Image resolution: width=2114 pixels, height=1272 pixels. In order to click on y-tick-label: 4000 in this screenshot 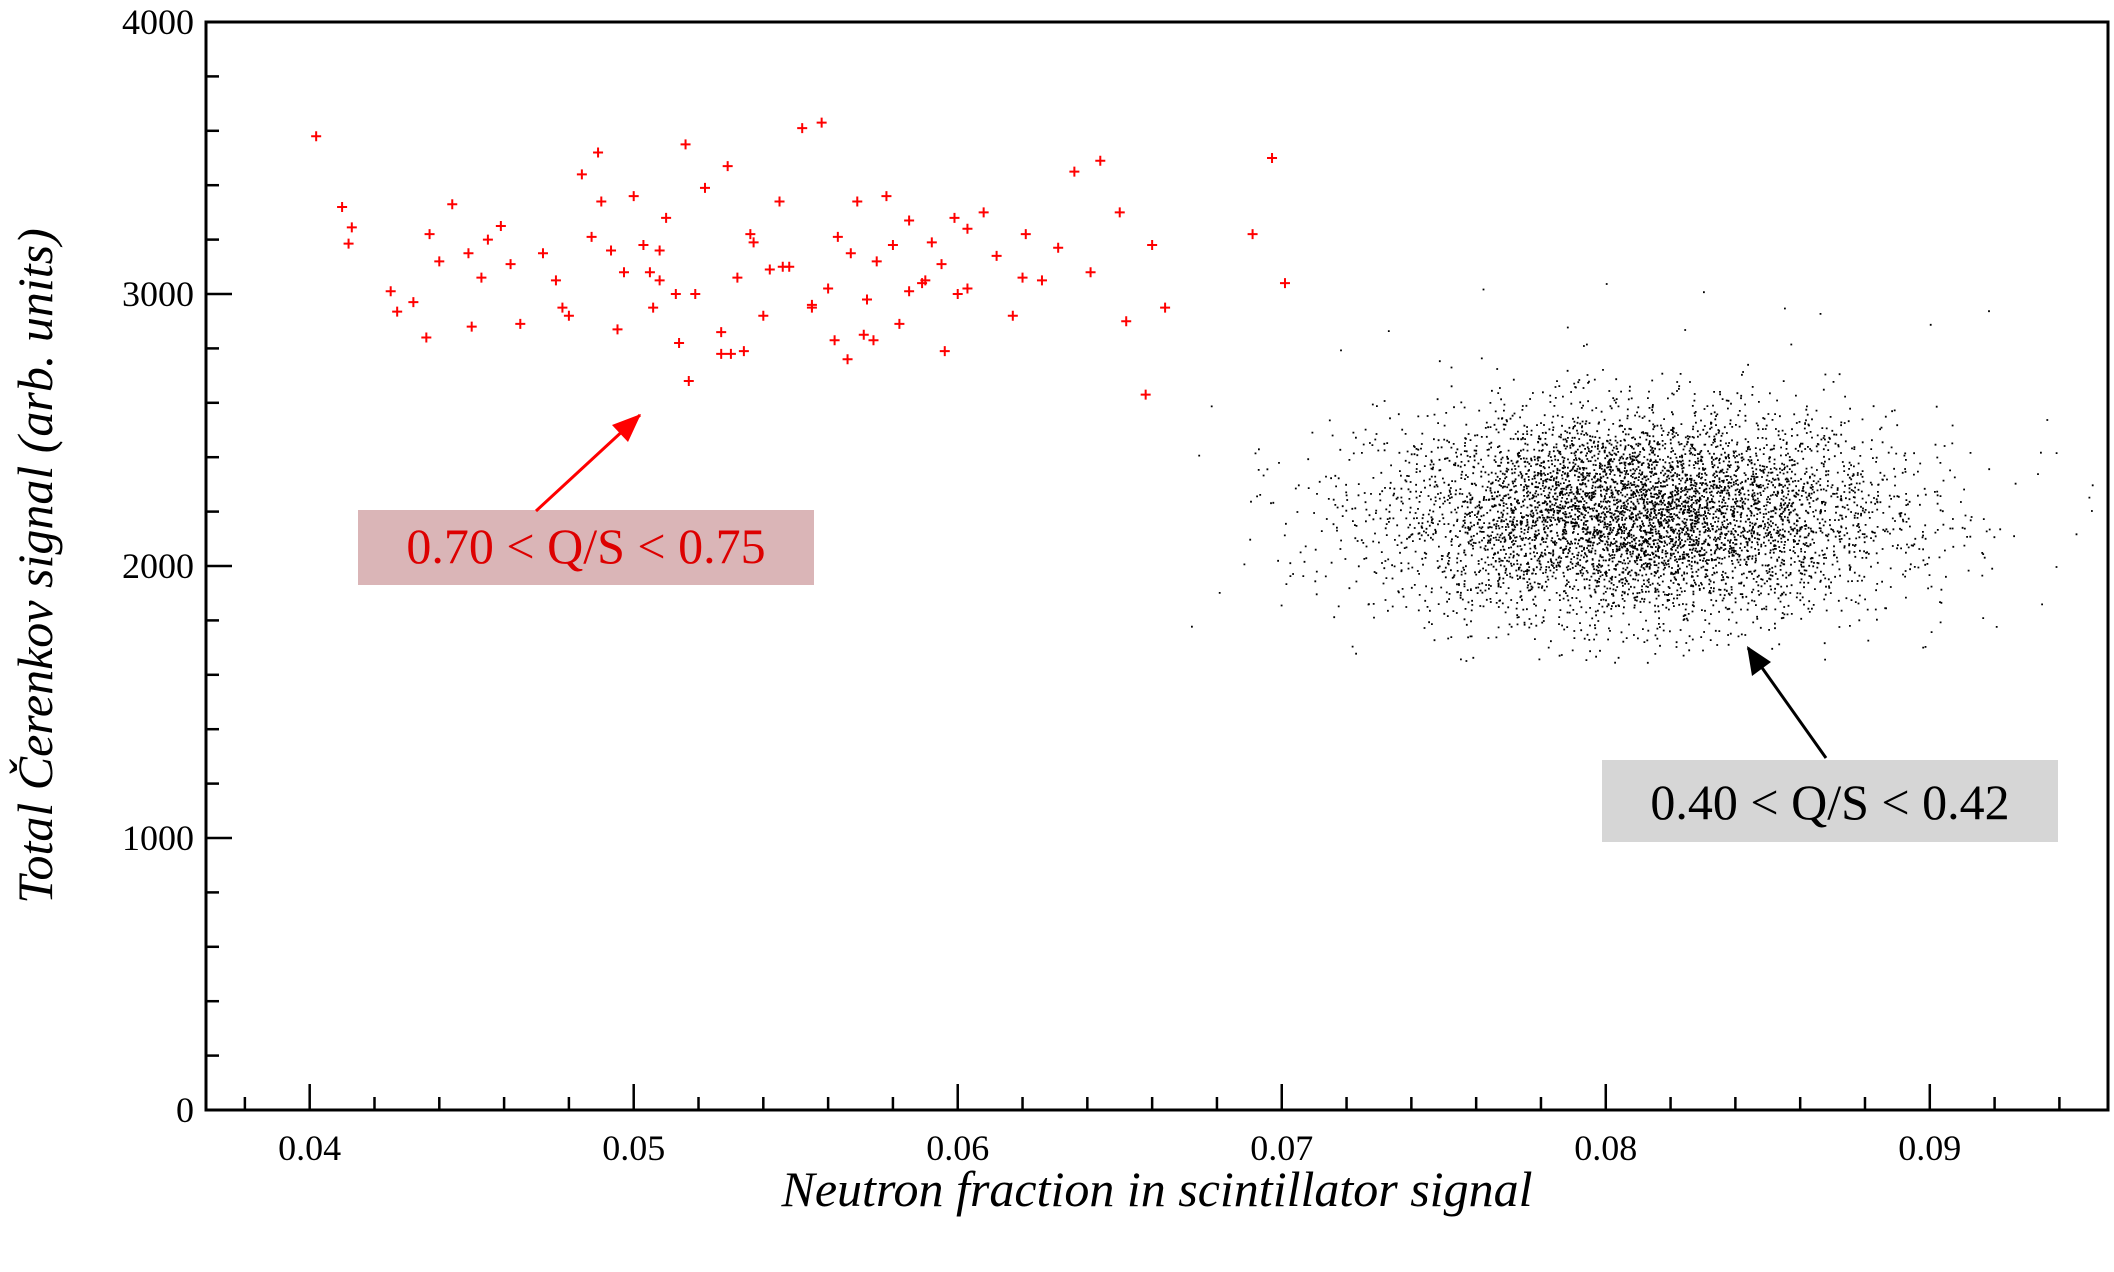, I will do `click(158, 22)`.